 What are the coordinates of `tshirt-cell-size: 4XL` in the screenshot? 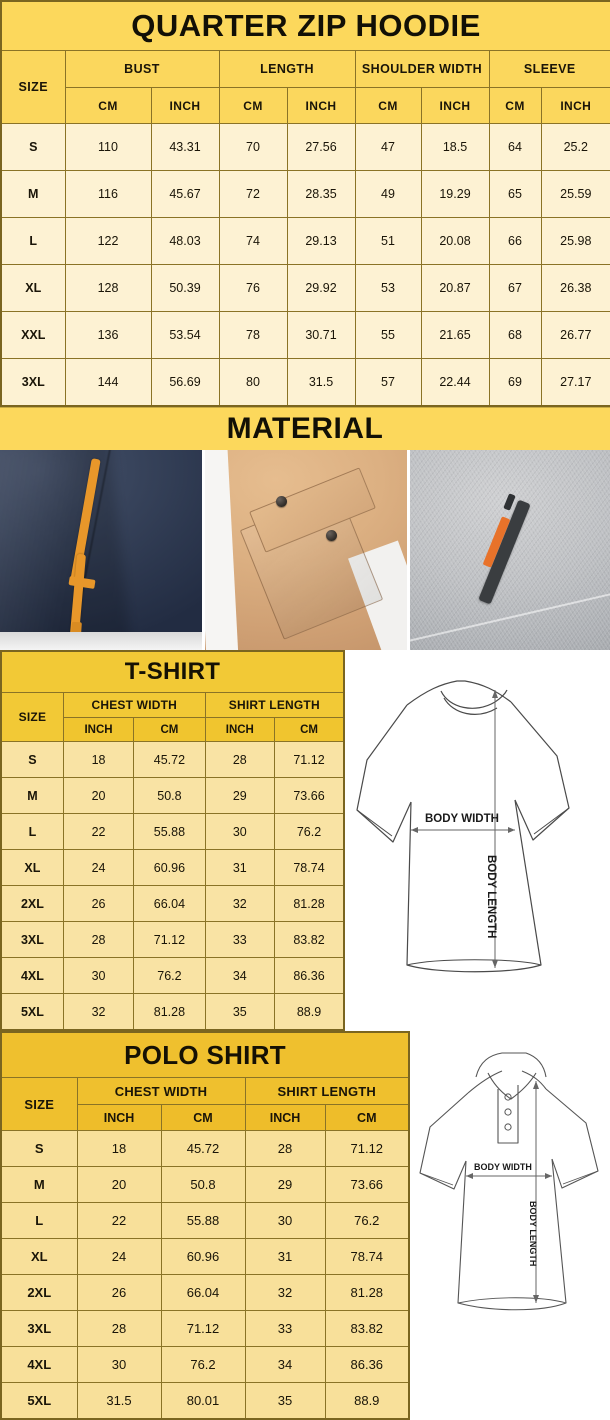 It's located at (32, 975).